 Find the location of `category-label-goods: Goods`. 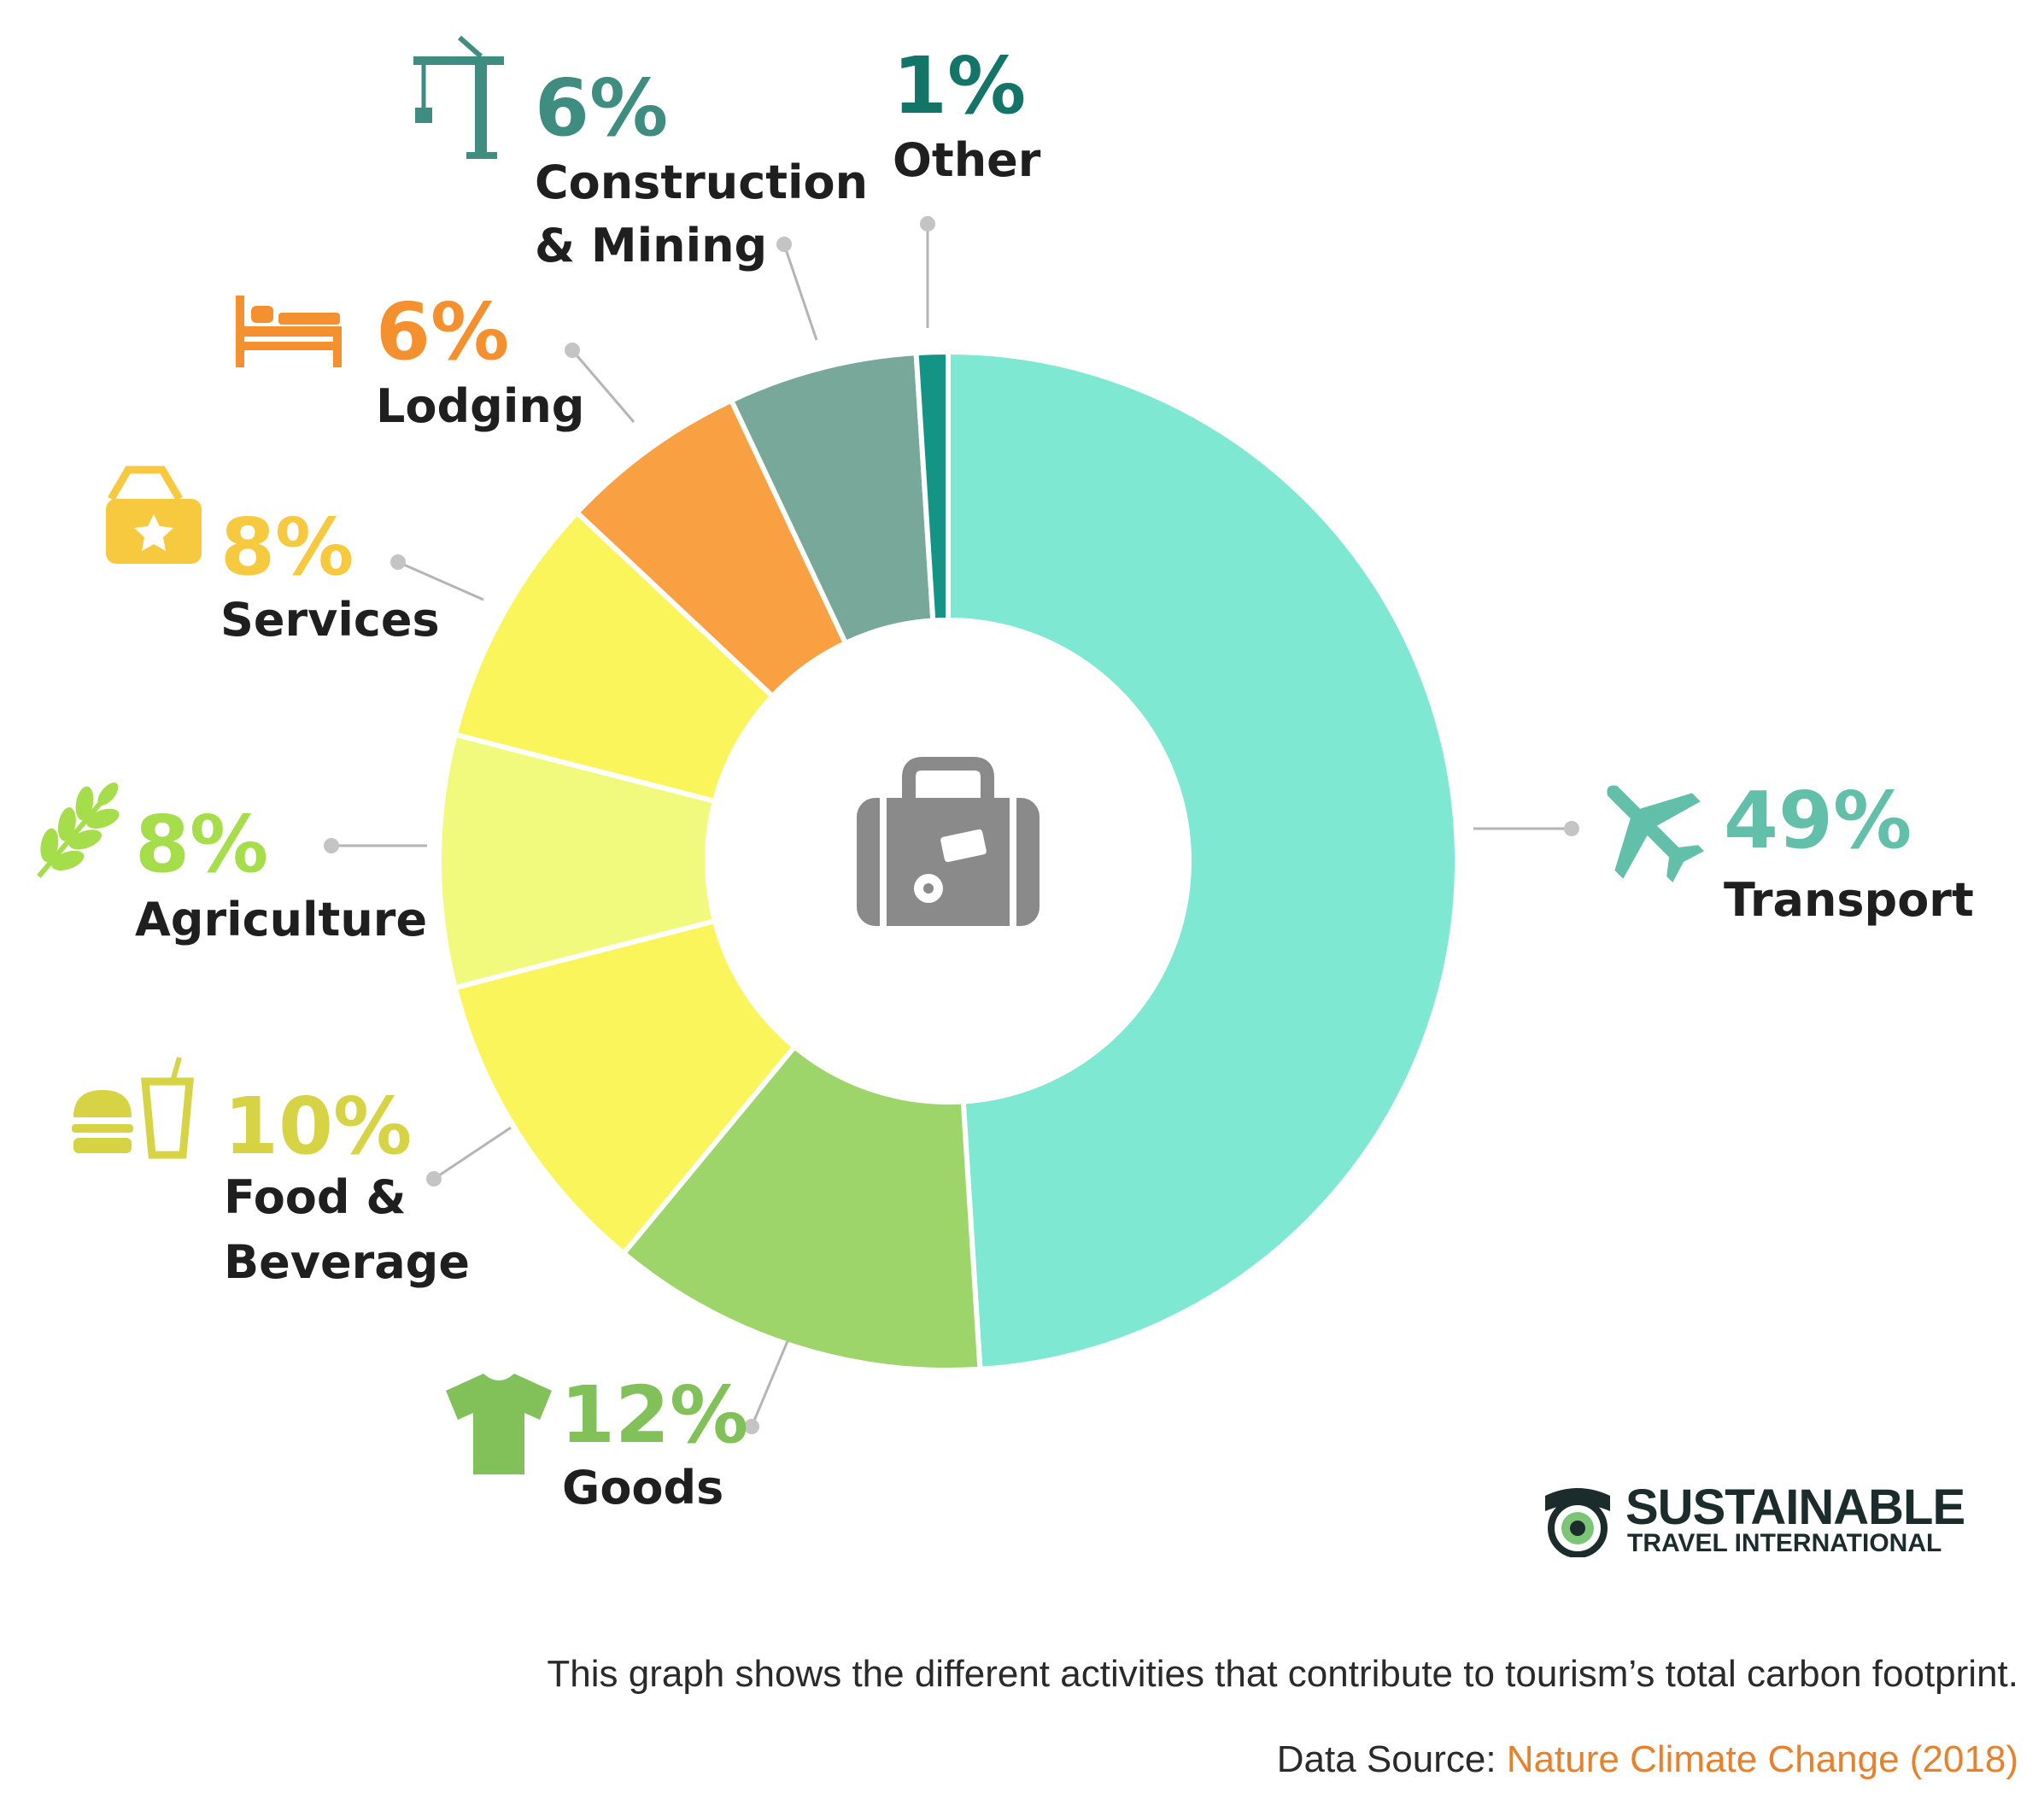

category-label-goods: Goods is located at coordinates (642, 1488).